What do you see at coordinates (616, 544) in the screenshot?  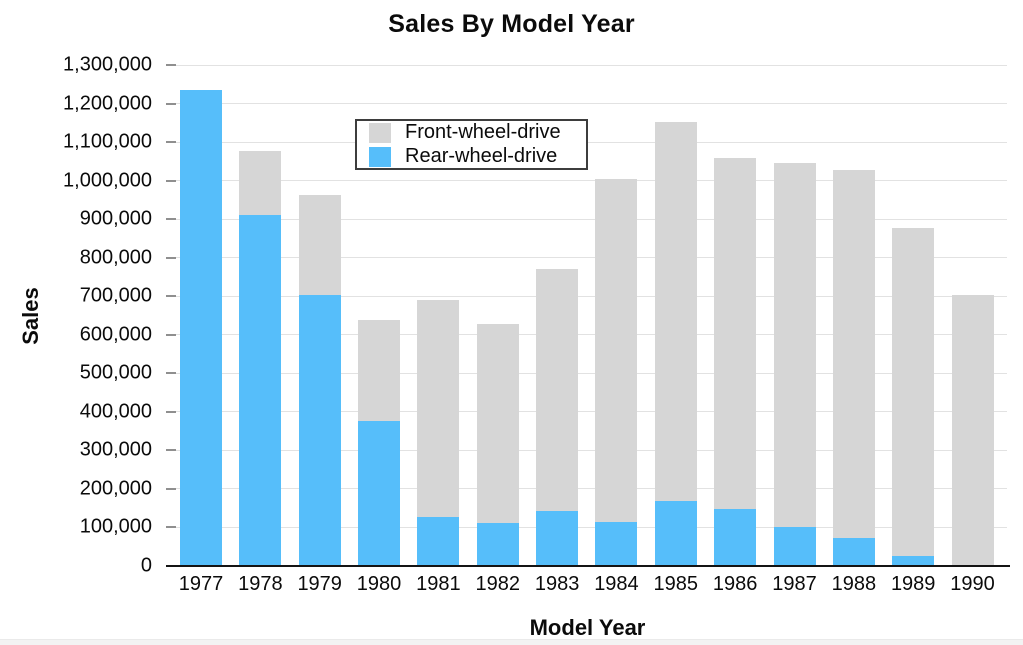 I see `bar-rear-wheel-drive-1984` at bounding box center [616, 544].